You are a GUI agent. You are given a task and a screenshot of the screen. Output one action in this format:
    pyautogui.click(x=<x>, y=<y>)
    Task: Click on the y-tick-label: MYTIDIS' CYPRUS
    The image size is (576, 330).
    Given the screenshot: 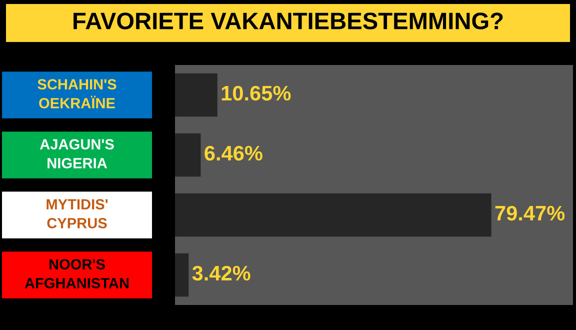 What is the action you would take?
    pyautogui.click(x=77, y=213)
    